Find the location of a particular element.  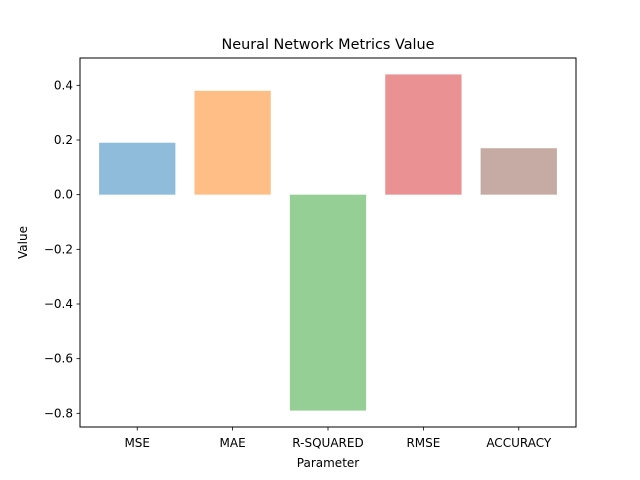

y-tick-label: −0.6 is located at coordinates (58, 359).